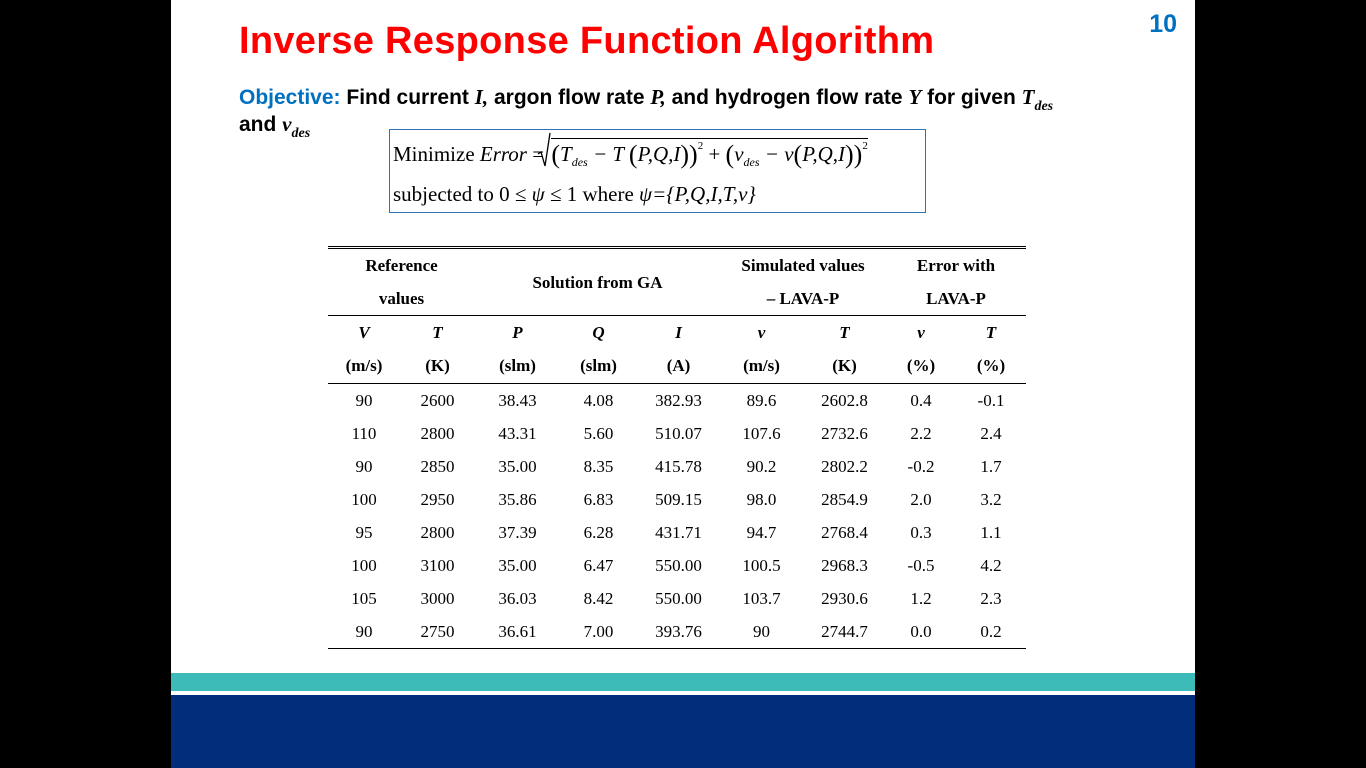  I want to click on table-cell: 510.07, so click(678, 433).